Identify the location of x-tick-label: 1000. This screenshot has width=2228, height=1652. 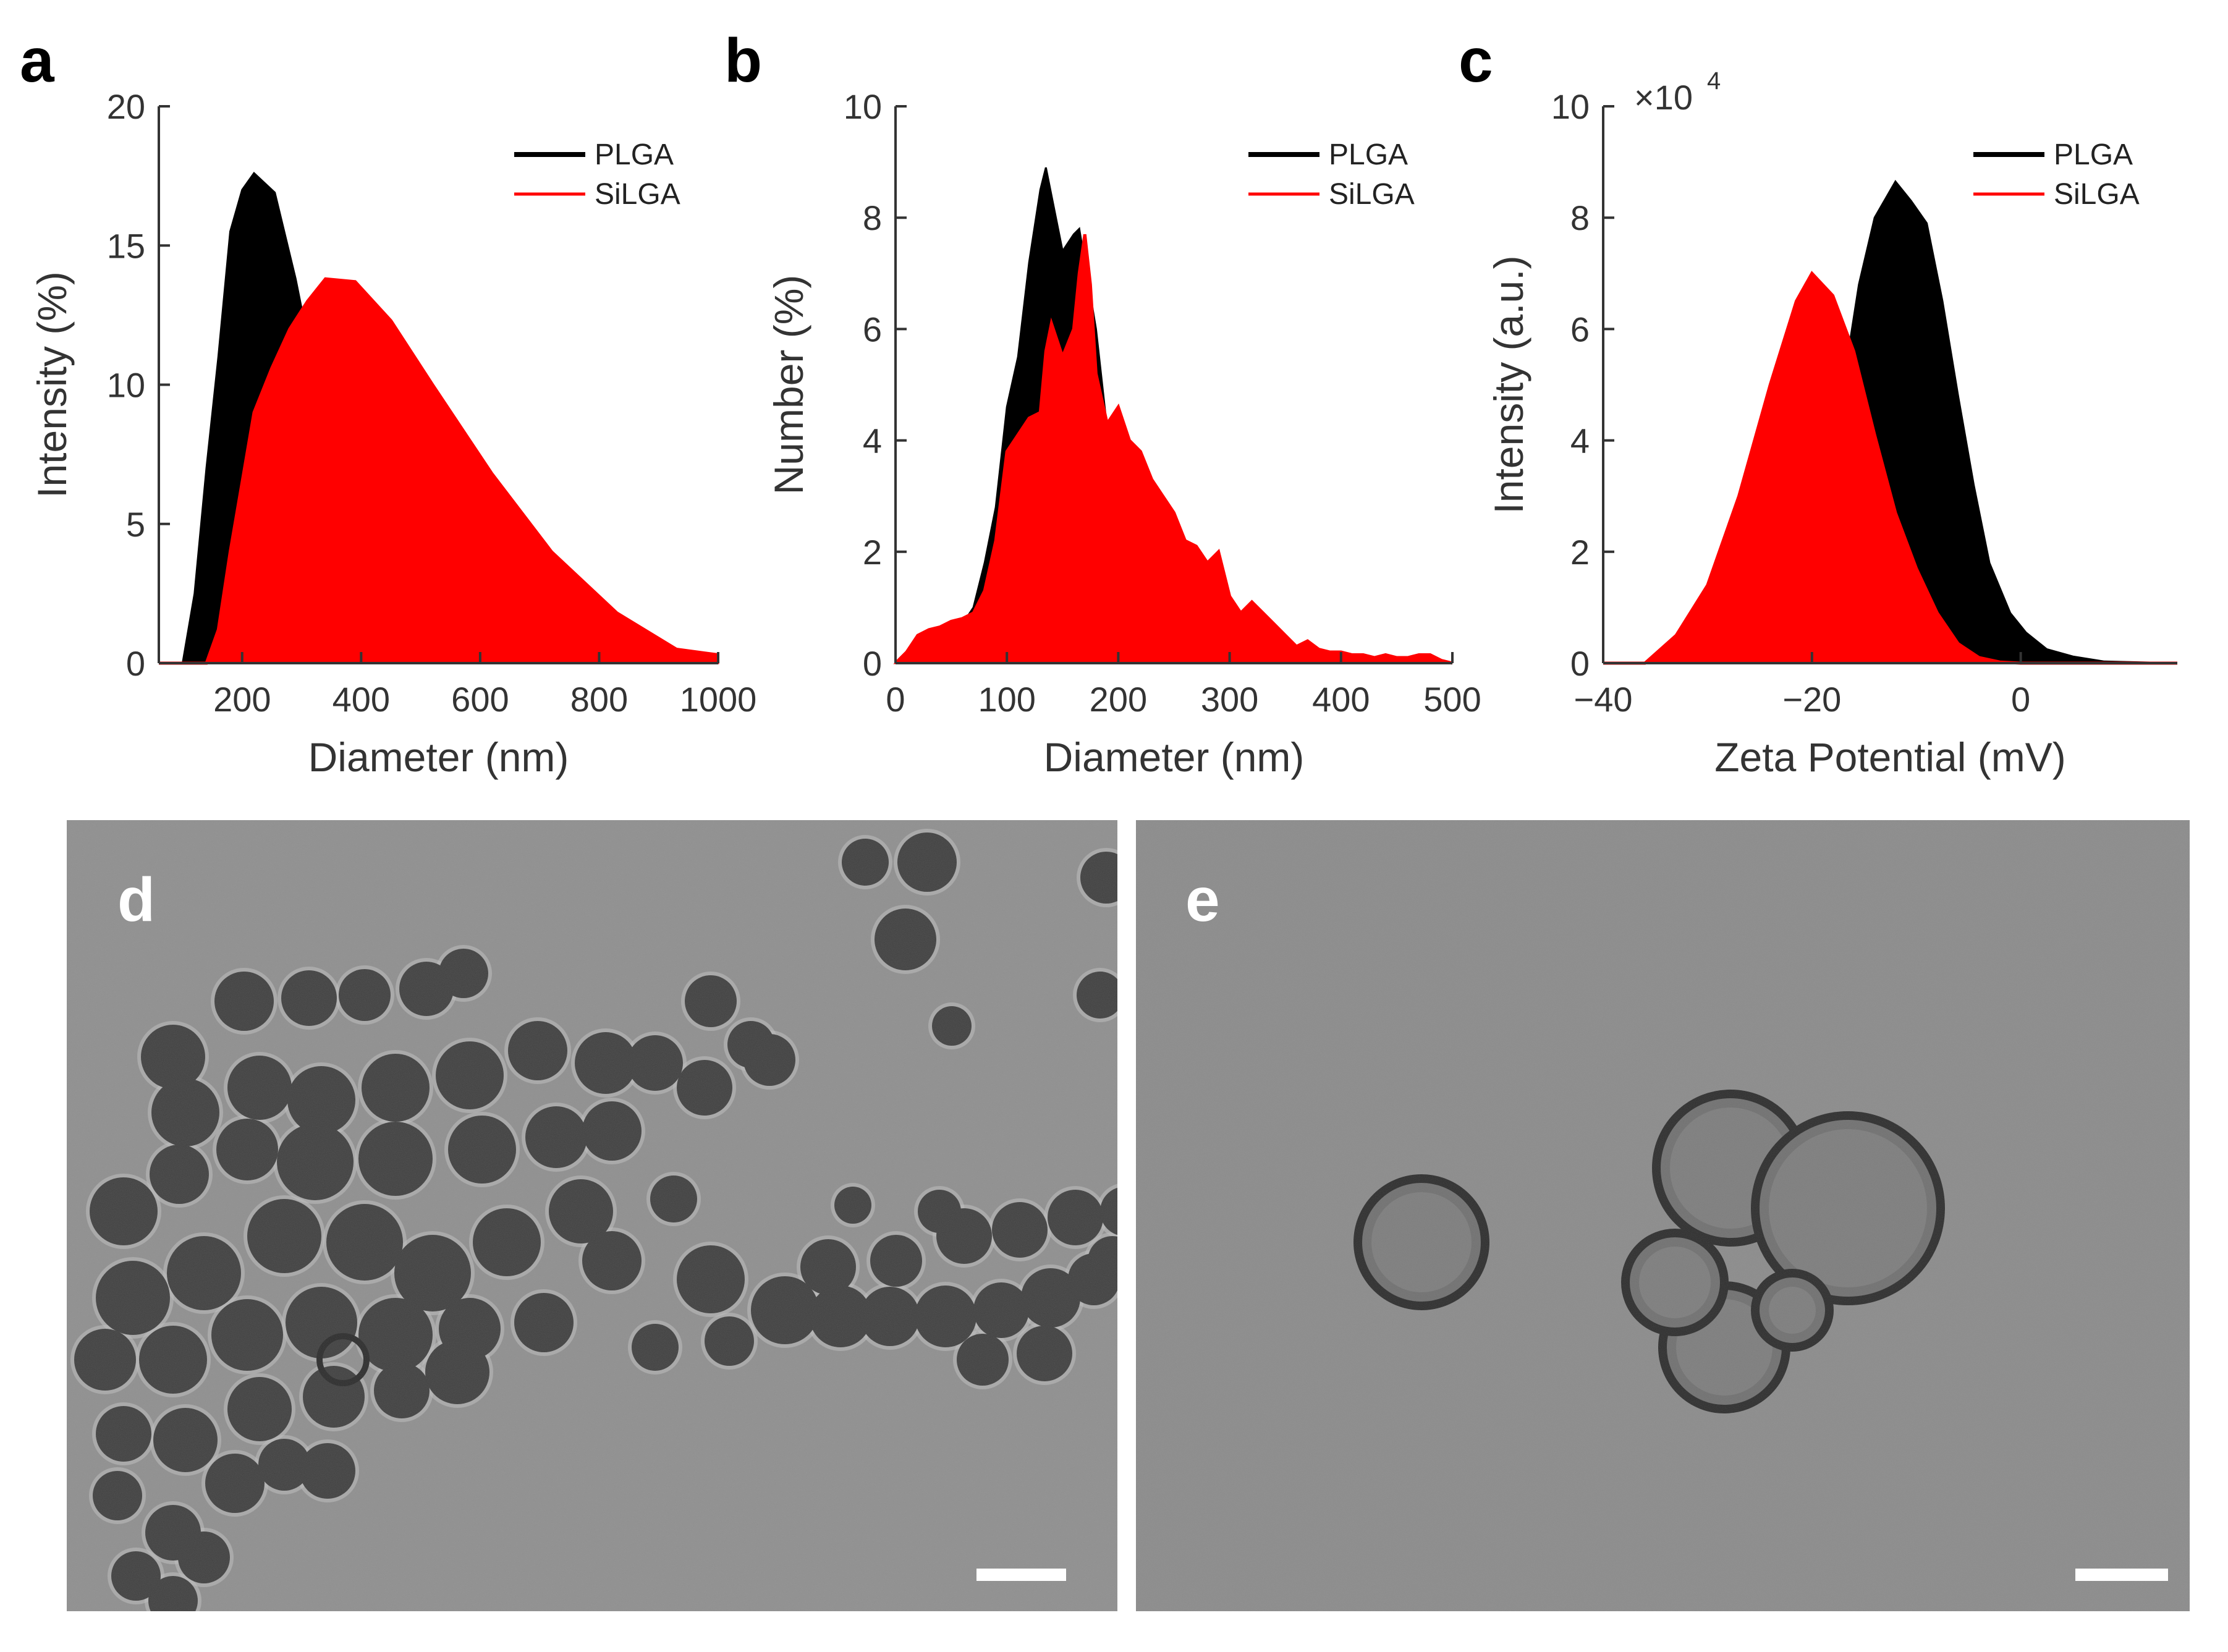
(718, 699).